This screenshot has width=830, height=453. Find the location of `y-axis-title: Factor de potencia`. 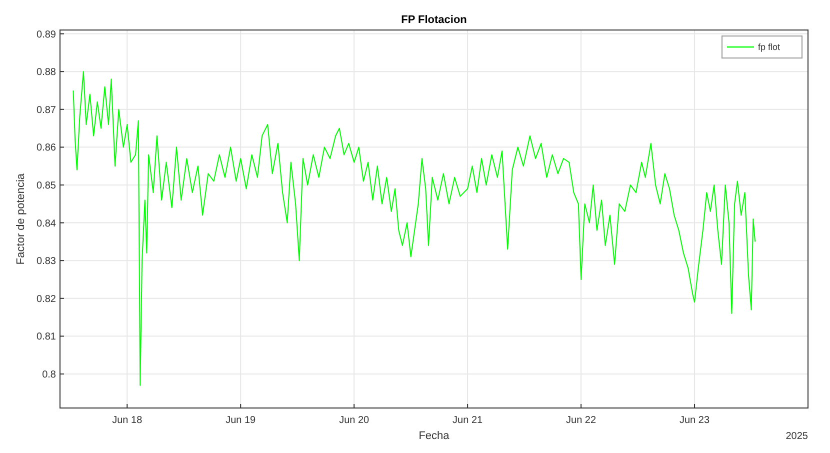

y-axis-title: Factor de potencia is located at coordinates (21, 218).